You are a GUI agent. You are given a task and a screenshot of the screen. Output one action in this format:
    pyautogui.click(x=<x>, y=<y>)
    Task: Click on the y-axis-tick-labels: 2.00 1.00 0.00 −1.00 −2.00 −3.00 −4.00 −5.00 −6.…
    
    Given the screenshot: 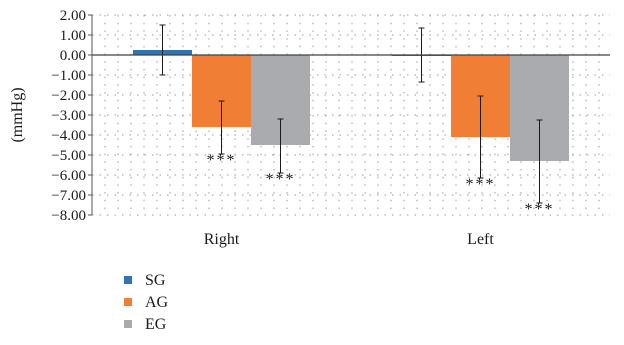 What is the action you would take?
    pyautogui.click(x=68, y=116)
    